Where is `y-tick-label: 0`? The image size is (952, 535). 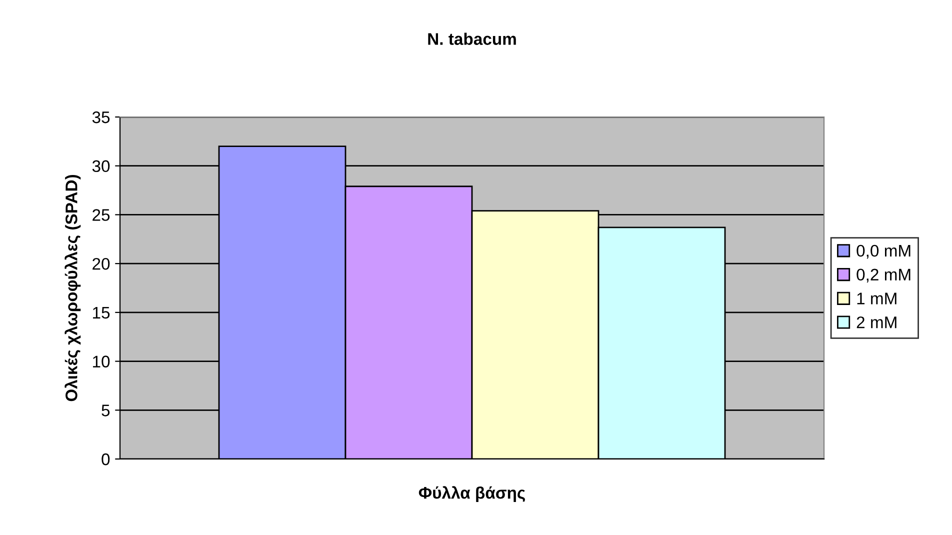 y-tick-label: 0 is located at coordinates (106, 459).